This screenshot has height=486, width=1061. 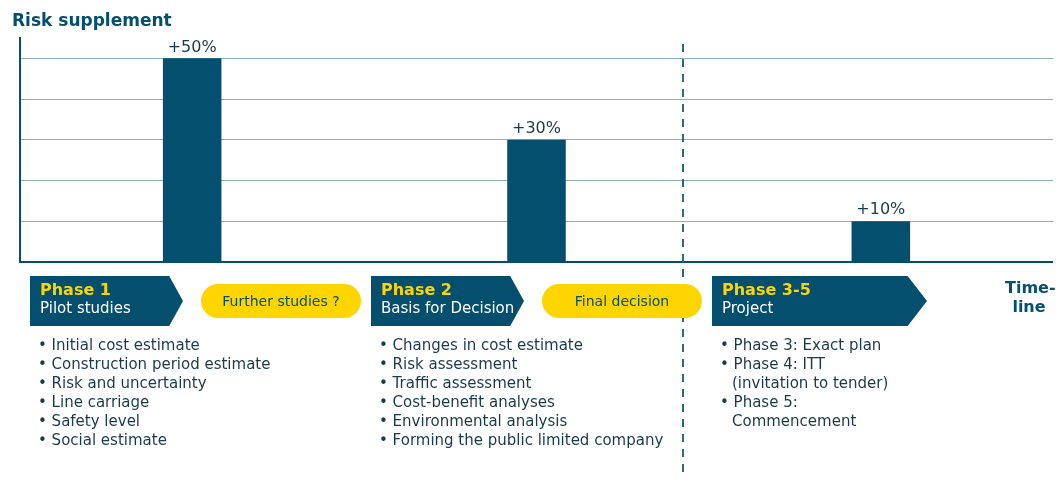 What do you see at coordinates (767, 298) in the screenshot?
I see `x-tick-label: Phase 3-5 Project` at bounding box center [767, 298].